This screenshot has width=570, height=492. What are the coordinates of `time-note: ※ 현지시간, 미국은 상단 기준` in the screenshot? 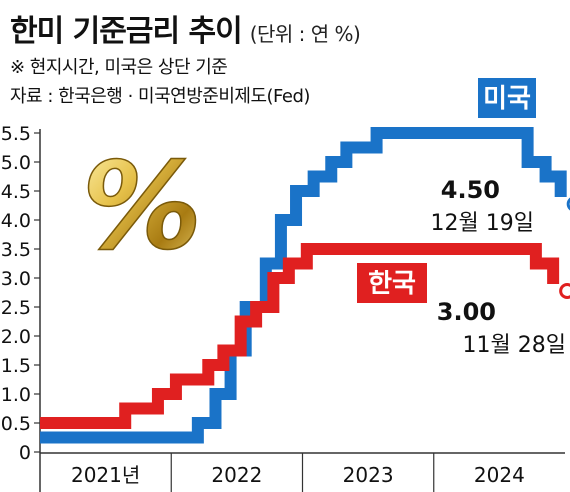 It's located at (119, 67).